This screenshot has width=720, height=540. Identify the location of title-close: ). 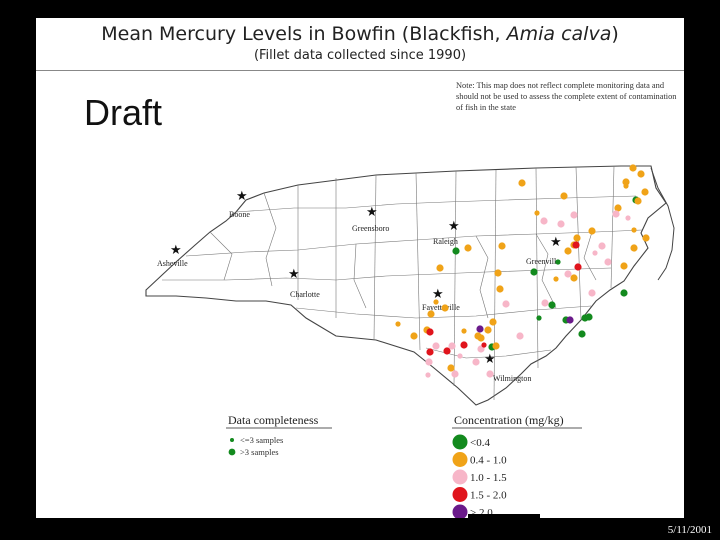
(615, 34).